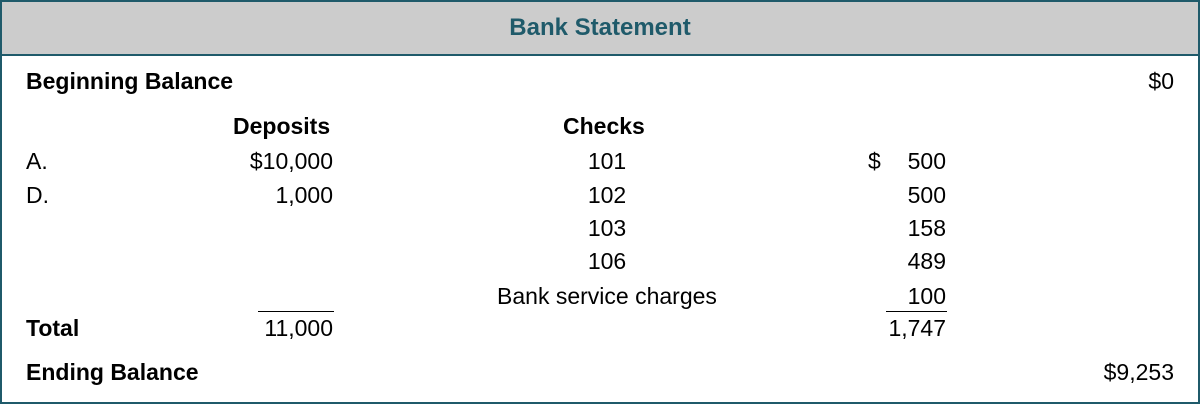 This screenshot has width=1200, height=404. Describe the element at coordinates (282, 126) in the screenshot. I see `deposits-header: Deposits` at that location.